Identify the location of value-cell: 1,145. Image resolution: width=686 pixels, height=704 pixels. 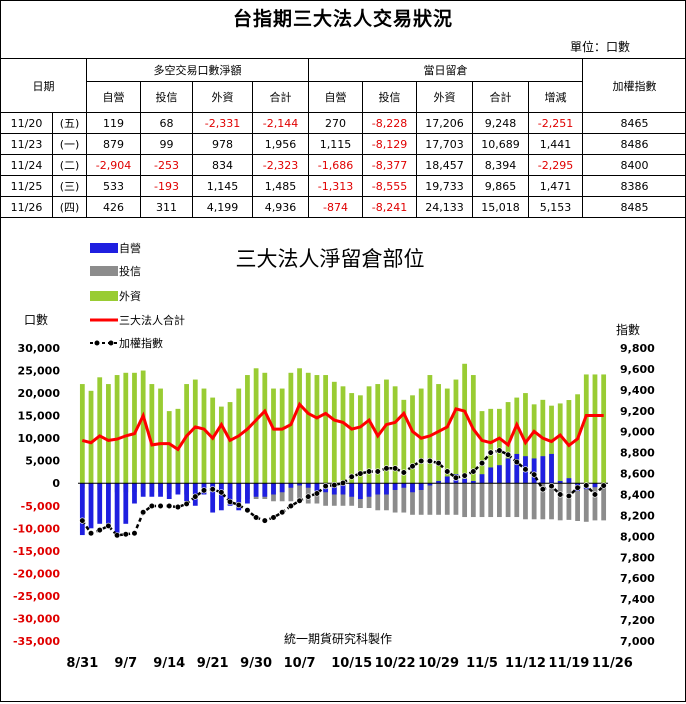
(223, 186).